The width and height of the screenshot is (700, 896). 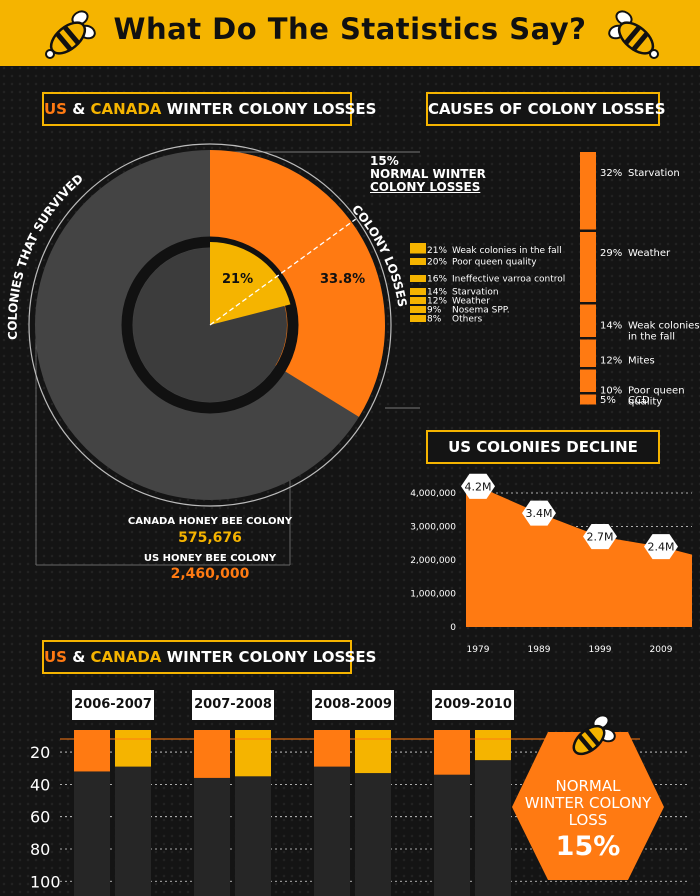 I want to click on canada-cause-label: Weather, so click(x=471, y=302).